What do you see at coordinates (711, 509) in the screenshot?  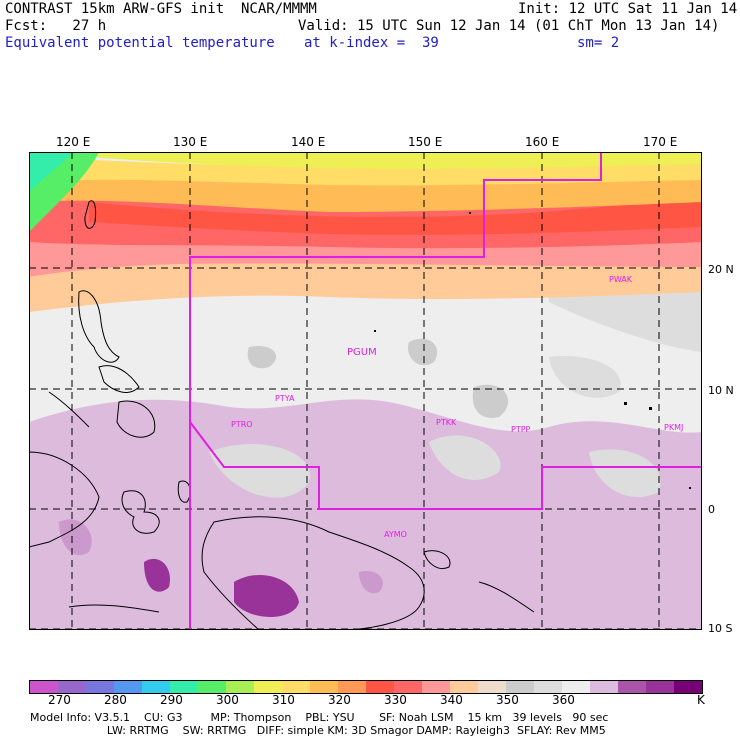 I see `lat-label-0: 0` at bounding box center [711, 509].